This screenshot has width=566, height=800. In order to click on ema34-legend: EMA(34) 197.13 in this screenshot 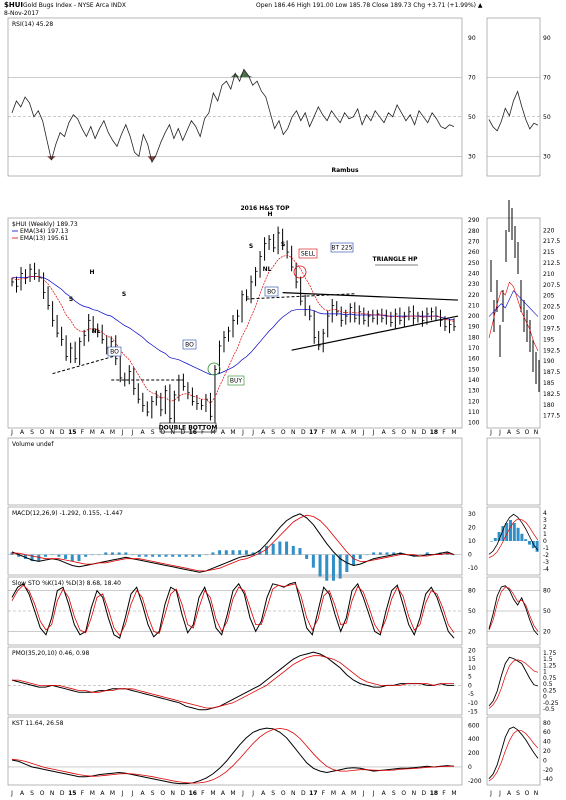, I will do `click(44, 231)`.